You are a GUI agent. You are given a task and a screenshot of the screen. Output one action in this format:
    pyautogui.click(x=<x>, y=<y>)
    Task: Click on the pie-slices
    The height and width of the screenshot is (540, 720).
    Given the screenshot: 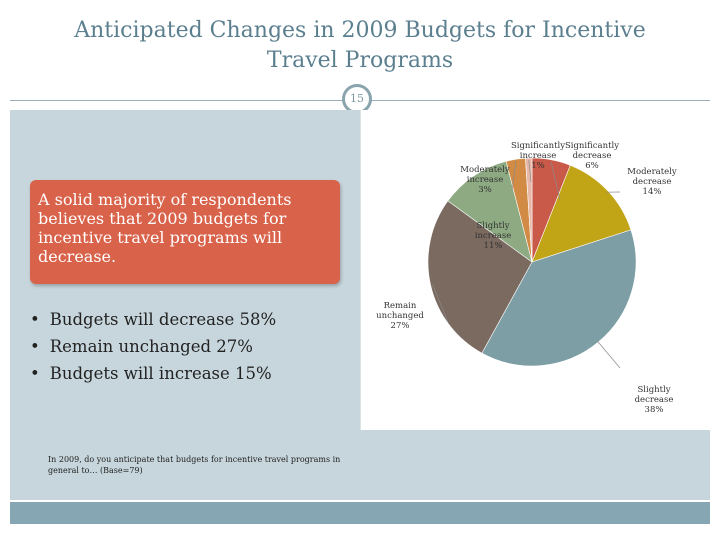 What is the action you would take?
    pyautogui.click(x=532, y=262)
    